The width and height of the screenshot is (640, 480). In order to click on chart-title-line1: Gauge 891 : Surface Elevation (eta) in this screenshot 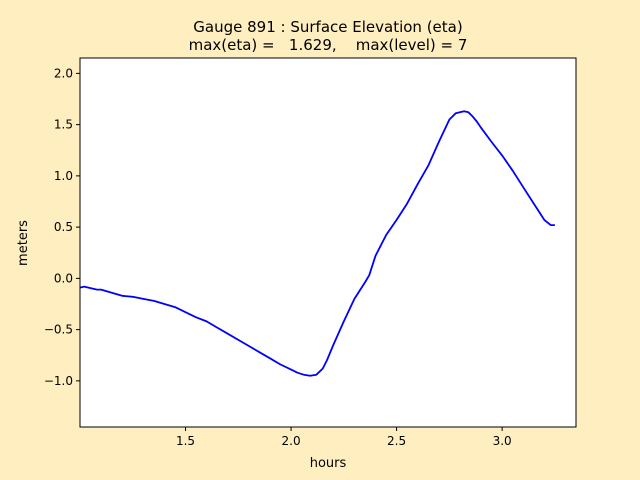, I will do `click(327, 27)`.